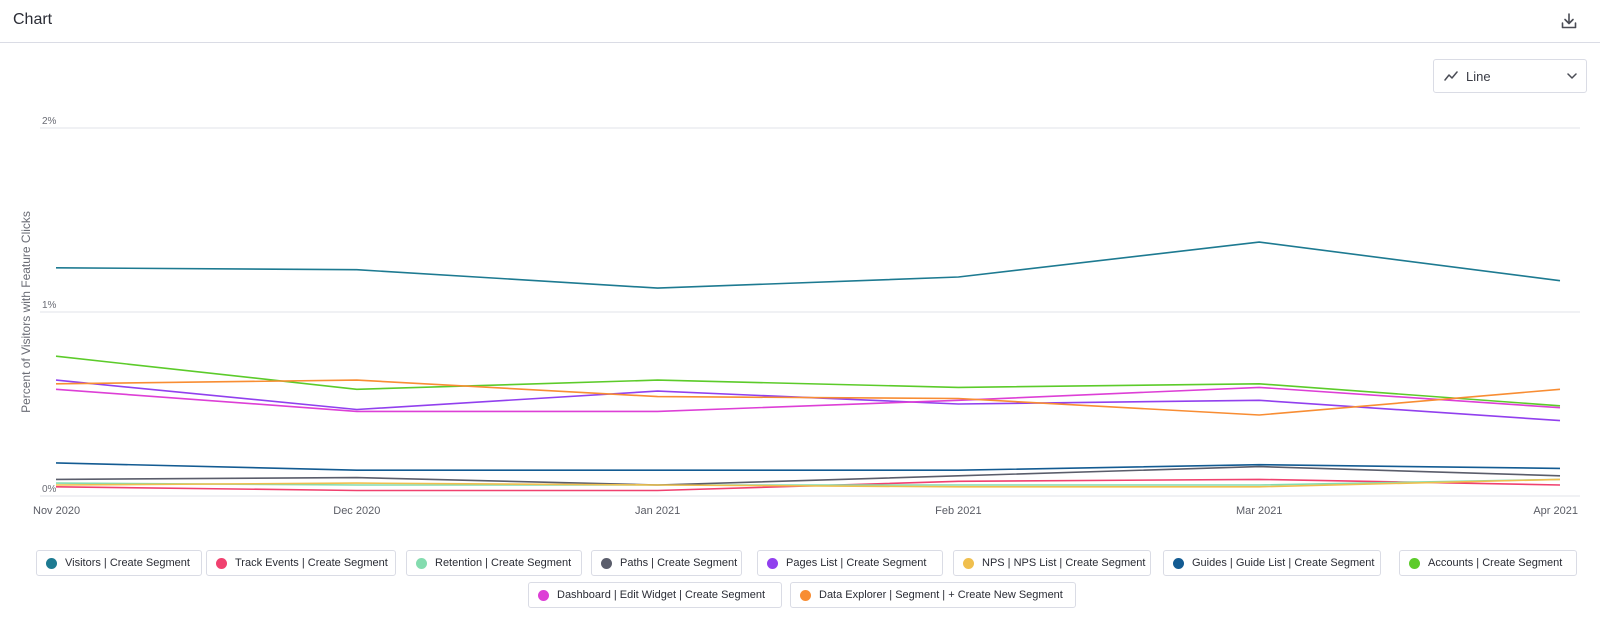 The width and height of the screenshot is (1600, 620). Describe the element at coordinates (311, 563) in the screenshot. I see `legend-label: Track Events | Create Segment` at that location.